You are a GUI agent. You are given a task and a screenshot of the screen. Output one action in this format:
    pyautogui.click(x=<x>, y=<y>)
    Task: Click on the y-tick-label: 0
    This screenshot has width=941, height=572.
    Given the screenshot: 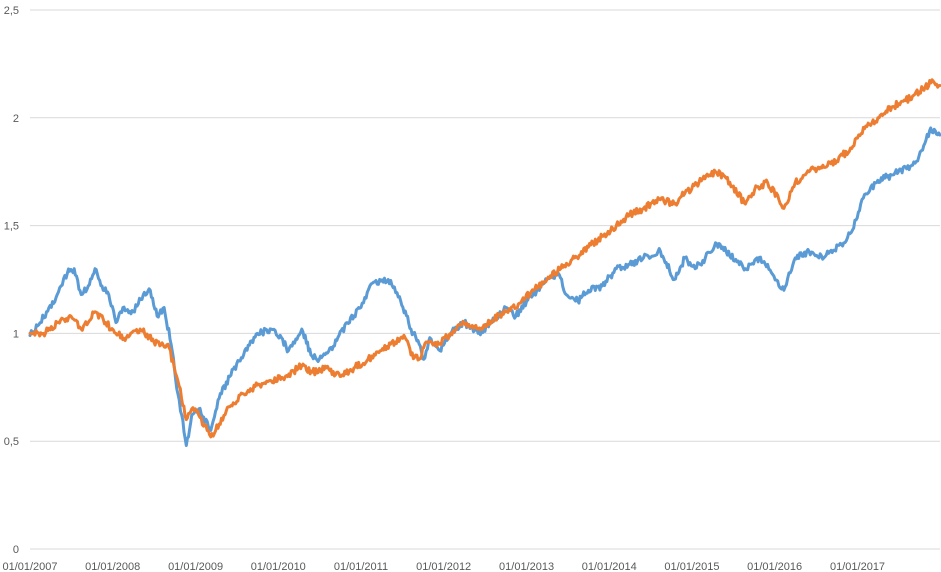 What is the action you would take?
    pyautogui.click(x=16, y=550)
    